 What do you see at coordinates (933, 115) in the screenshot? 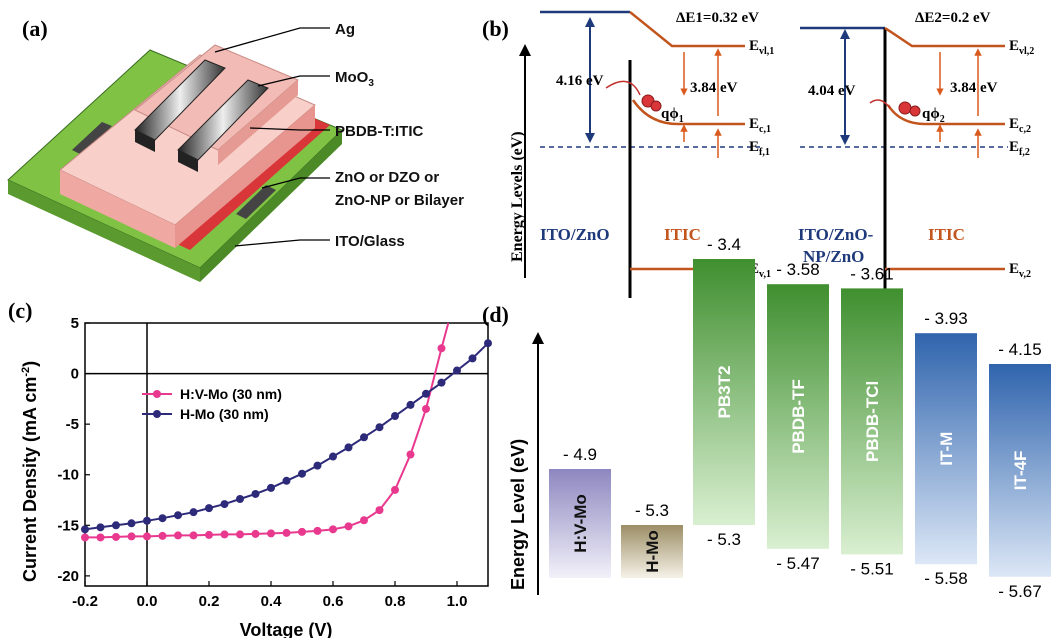
I see `right-phi: qϕ2` at bounding box center [933, 115].